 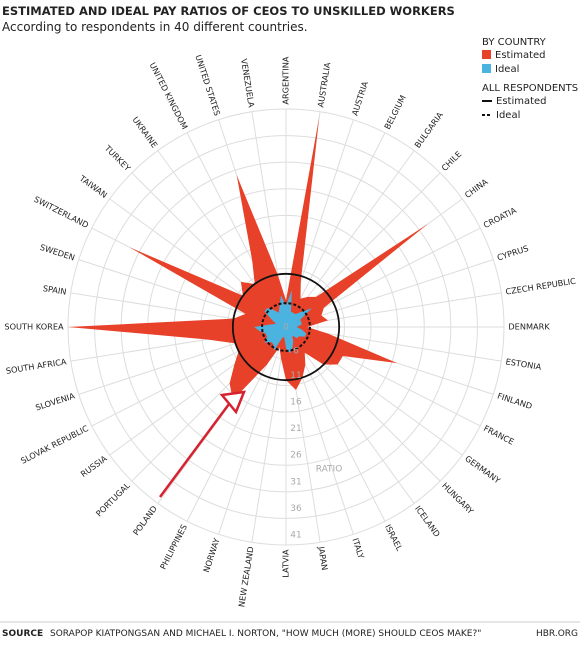 I want to click on category-label: VENEZUELA, so click(x=248, y=83).